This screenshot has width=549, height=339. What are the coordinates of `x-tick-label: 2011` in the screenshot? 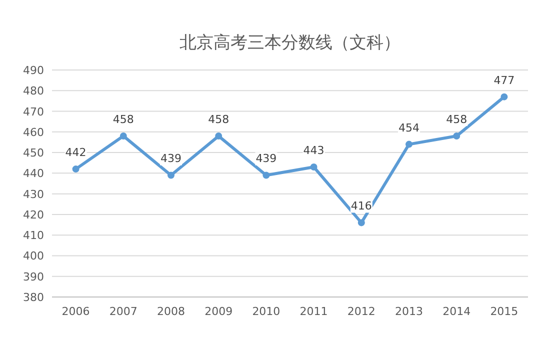 It's located at (314, 311).